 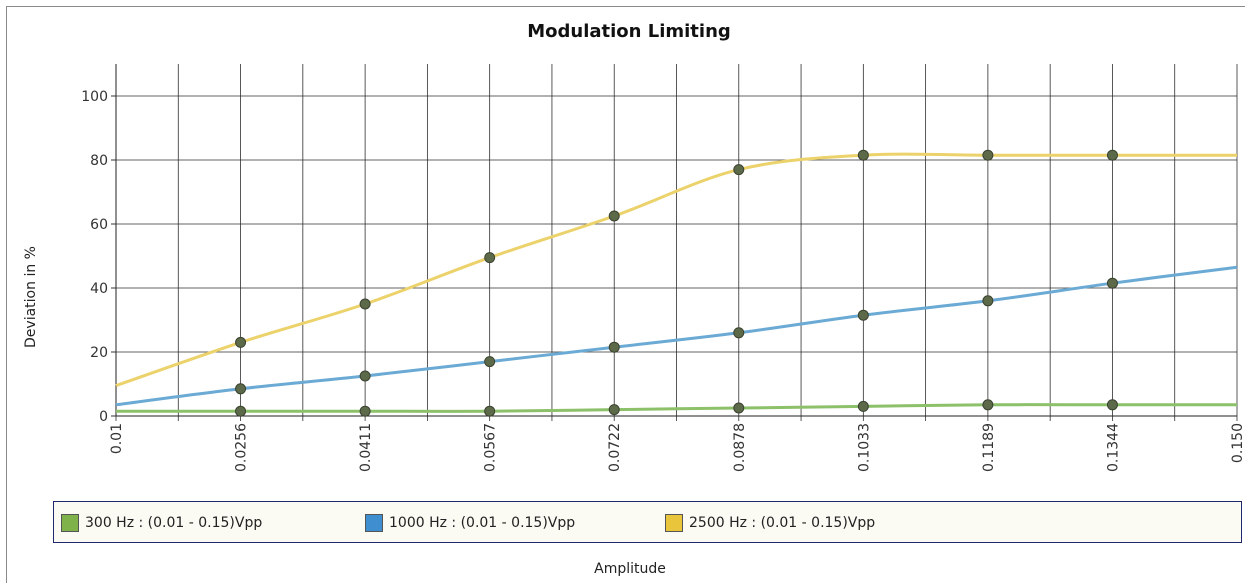 I want to click on y-tick-label: 0, so click(x=103, y=417).